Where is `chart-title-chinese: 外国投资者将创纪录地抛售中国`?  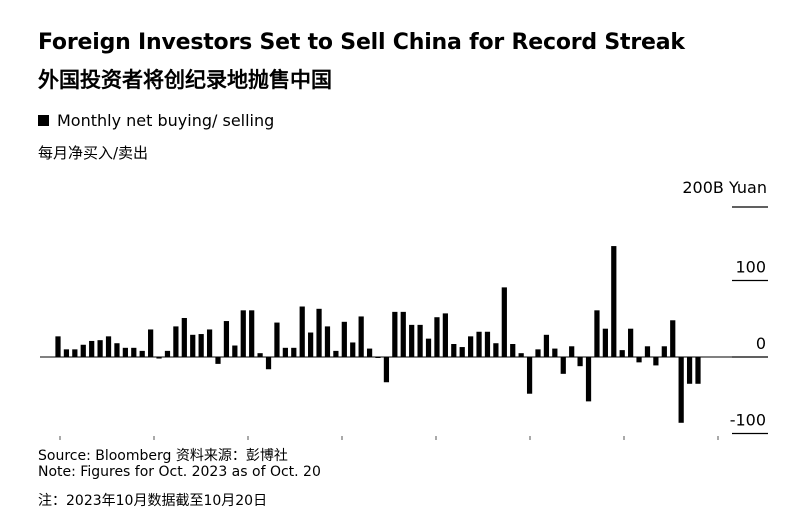 chart-title-chinese: 外国投资者将创纪录地抛售中国 is located at coordinates (185, 80).